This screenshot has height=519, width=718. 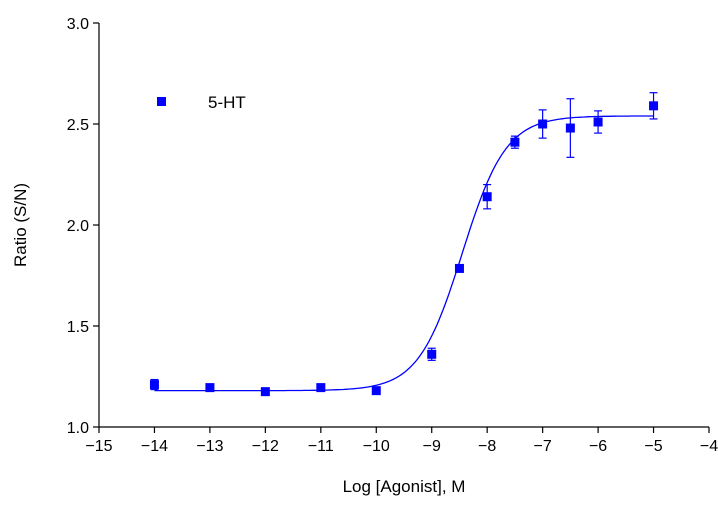 I want to click on x-ticks: −15 −14 −13 −12 −11 −10 −9 −8 −7 −6 −5 −4, so click(x=401, y=441).